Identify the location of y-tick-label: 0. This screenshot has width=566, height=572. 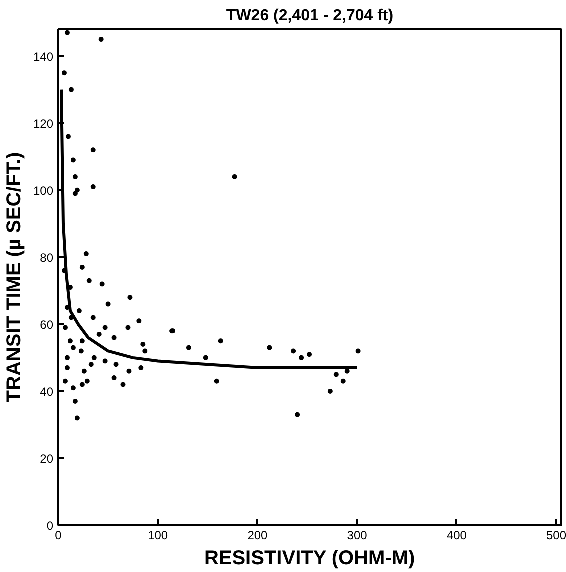
(50, 526).